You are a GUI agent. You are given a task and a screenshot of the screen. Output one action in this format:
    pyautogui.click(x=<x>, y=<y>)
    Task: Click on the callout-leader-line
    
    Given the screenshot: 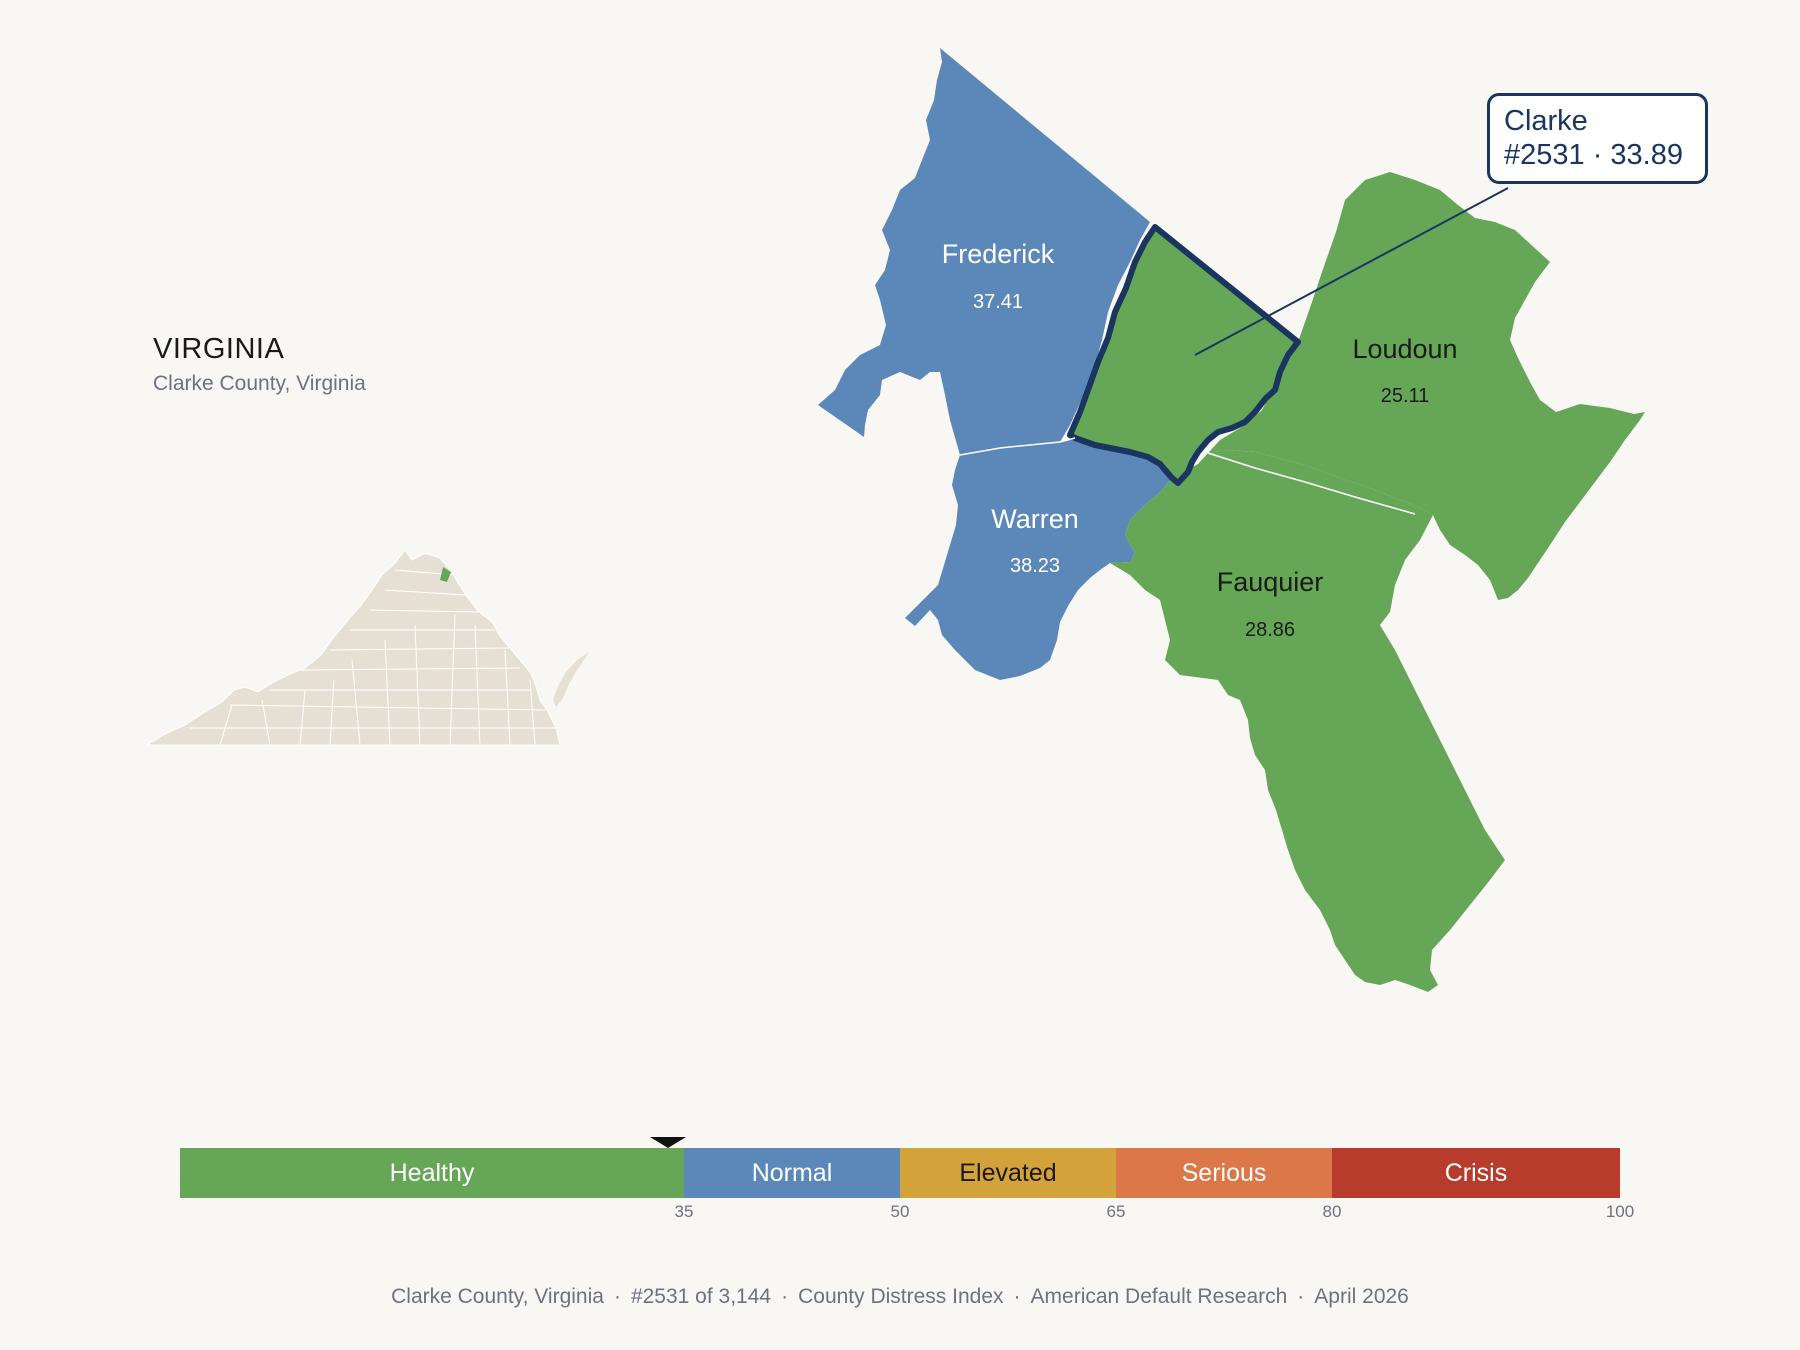 What is the action you would take?
    pyautogui.click(x=1351, y=271)
    